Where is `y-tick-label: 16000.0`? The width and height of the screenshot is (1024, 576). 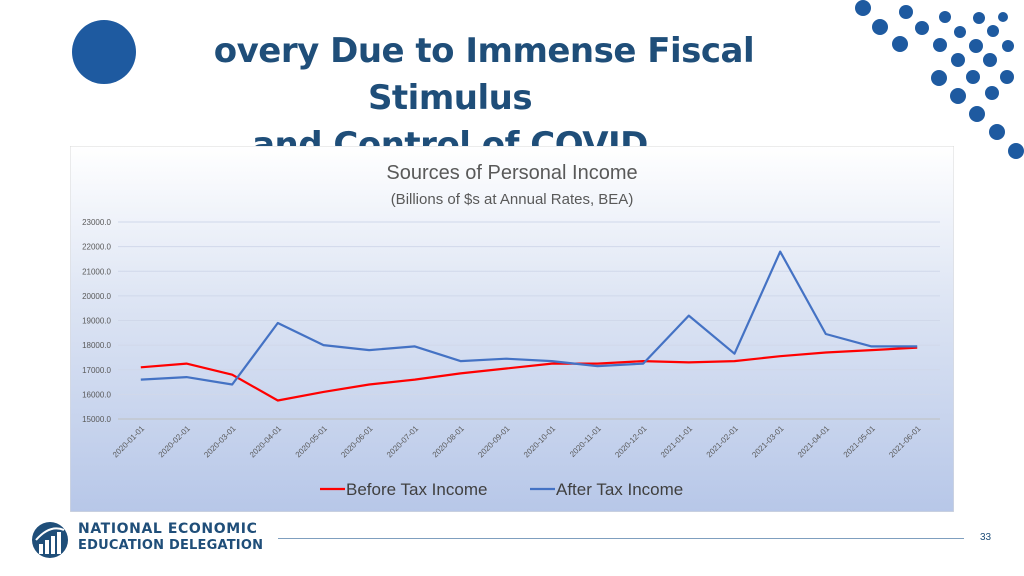 y-tick-label: 16000.0 is located at coordinates (96, 394).